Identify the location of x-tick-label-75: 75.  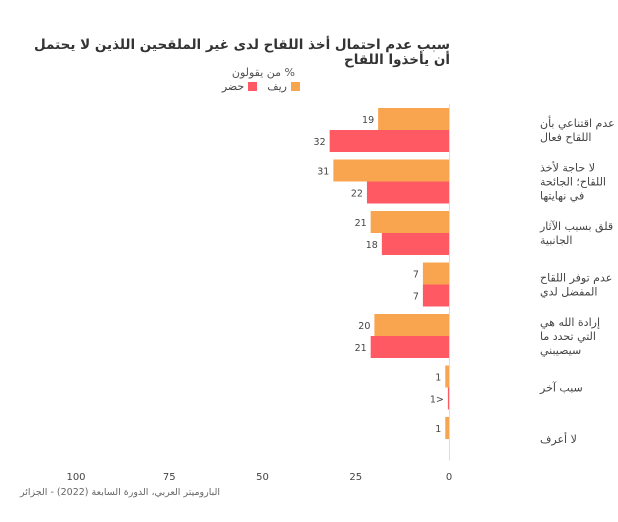
(169, 477).